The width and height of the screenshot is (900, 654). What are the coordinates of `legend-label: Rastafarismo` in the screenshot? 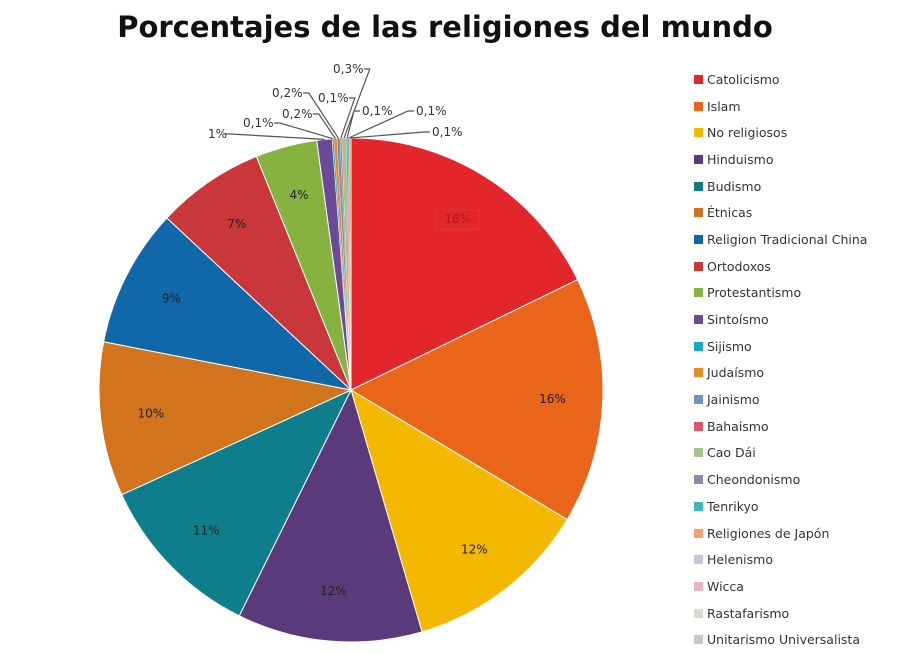 It's located at (748, 613).